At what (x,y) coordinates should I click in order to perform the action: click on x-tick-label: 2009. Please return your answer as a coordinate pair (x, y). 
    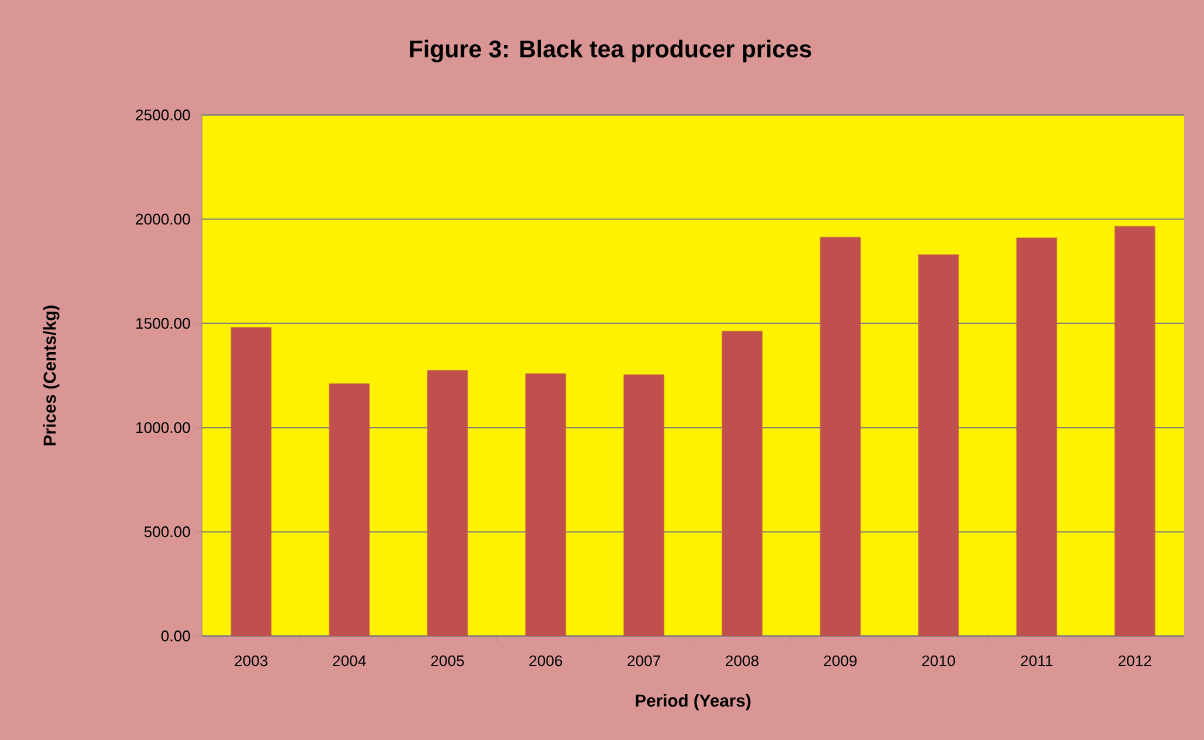
    Looking at the image, I should click on (840, 661).